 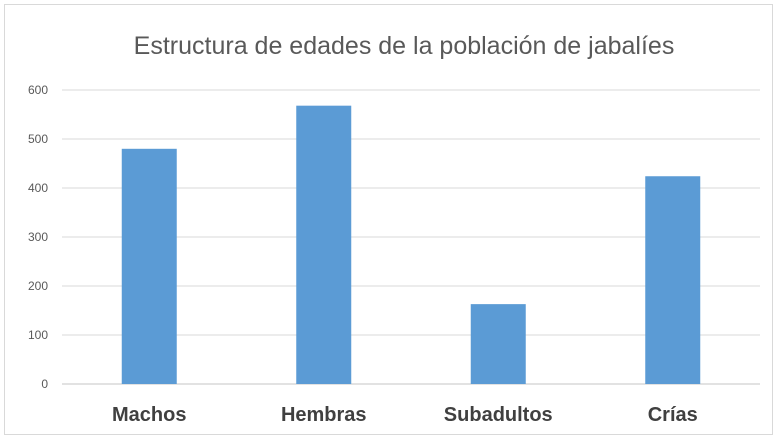 I want to click on y-tick-label: 500, so click(x=38, y=139).